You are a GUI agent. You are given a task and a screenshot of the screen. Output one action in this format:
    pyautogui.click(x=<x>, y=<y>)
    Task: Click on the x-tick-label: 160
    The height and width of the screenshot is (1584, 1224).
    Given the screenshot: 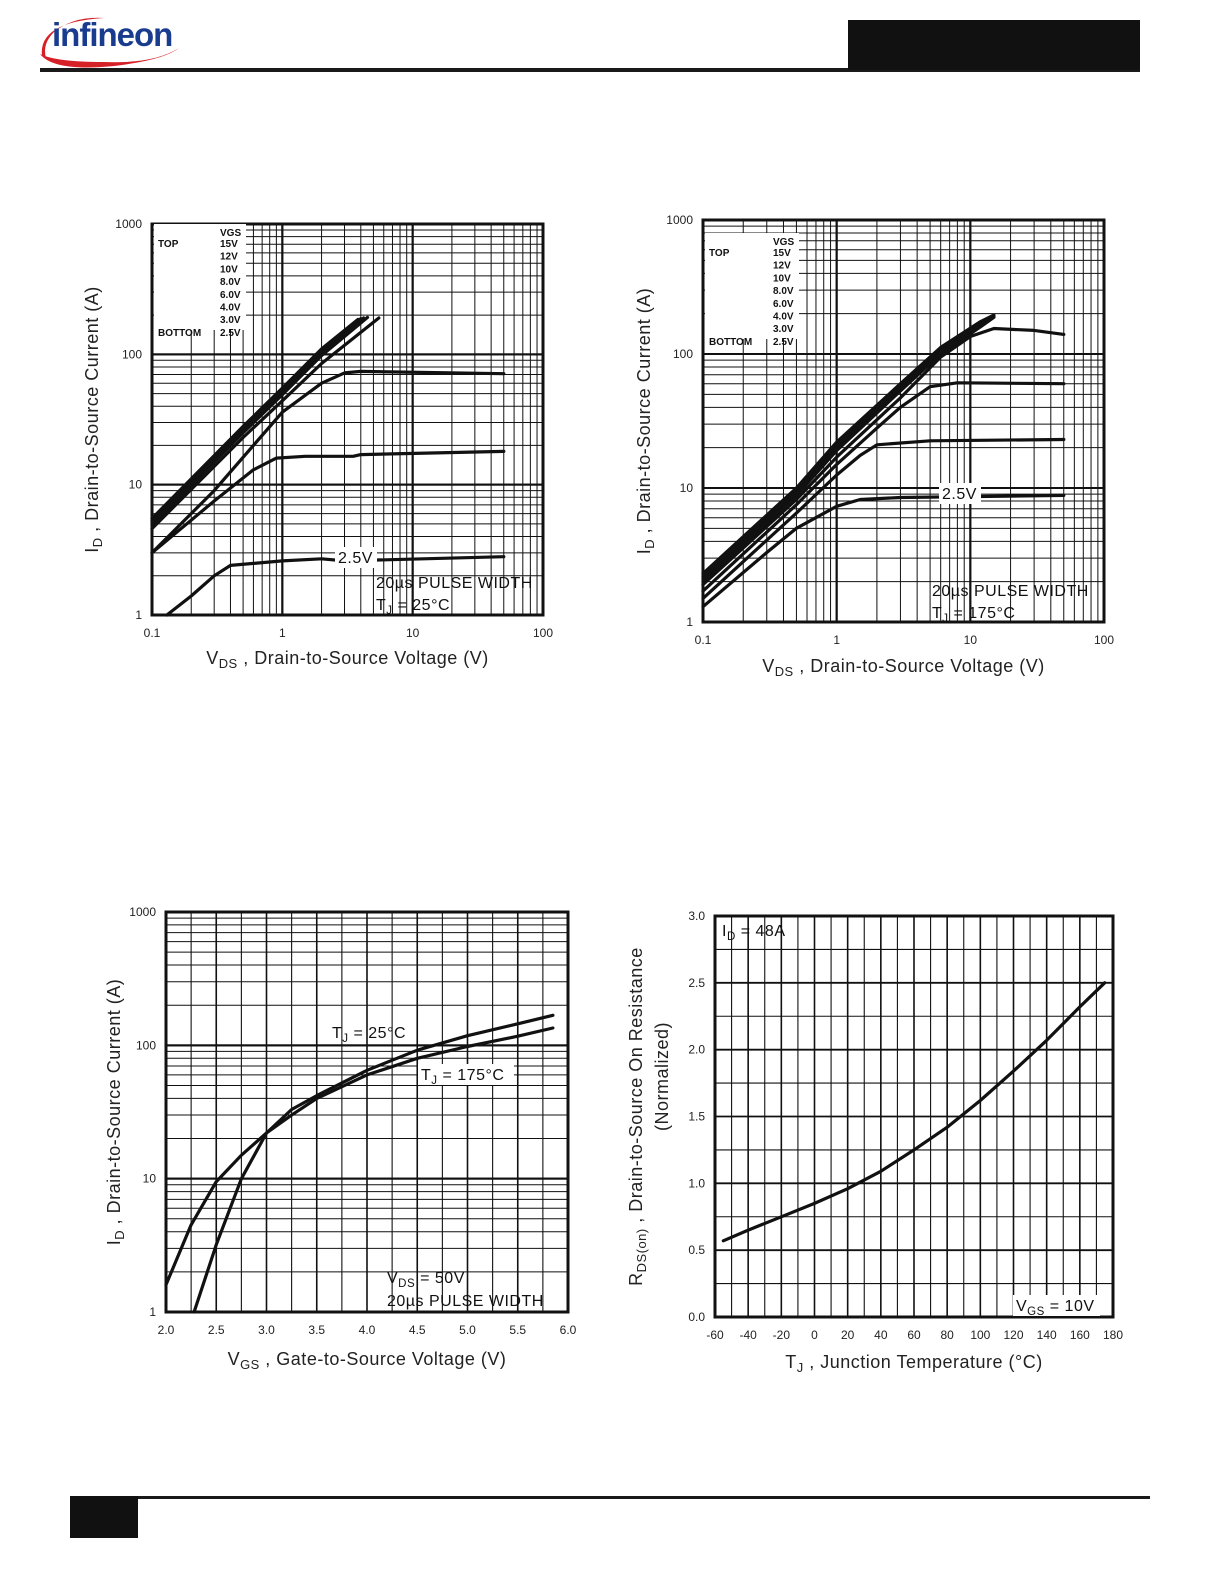 What is the action you would take?
    pyautogui.click(x=1080, y=1335)
    